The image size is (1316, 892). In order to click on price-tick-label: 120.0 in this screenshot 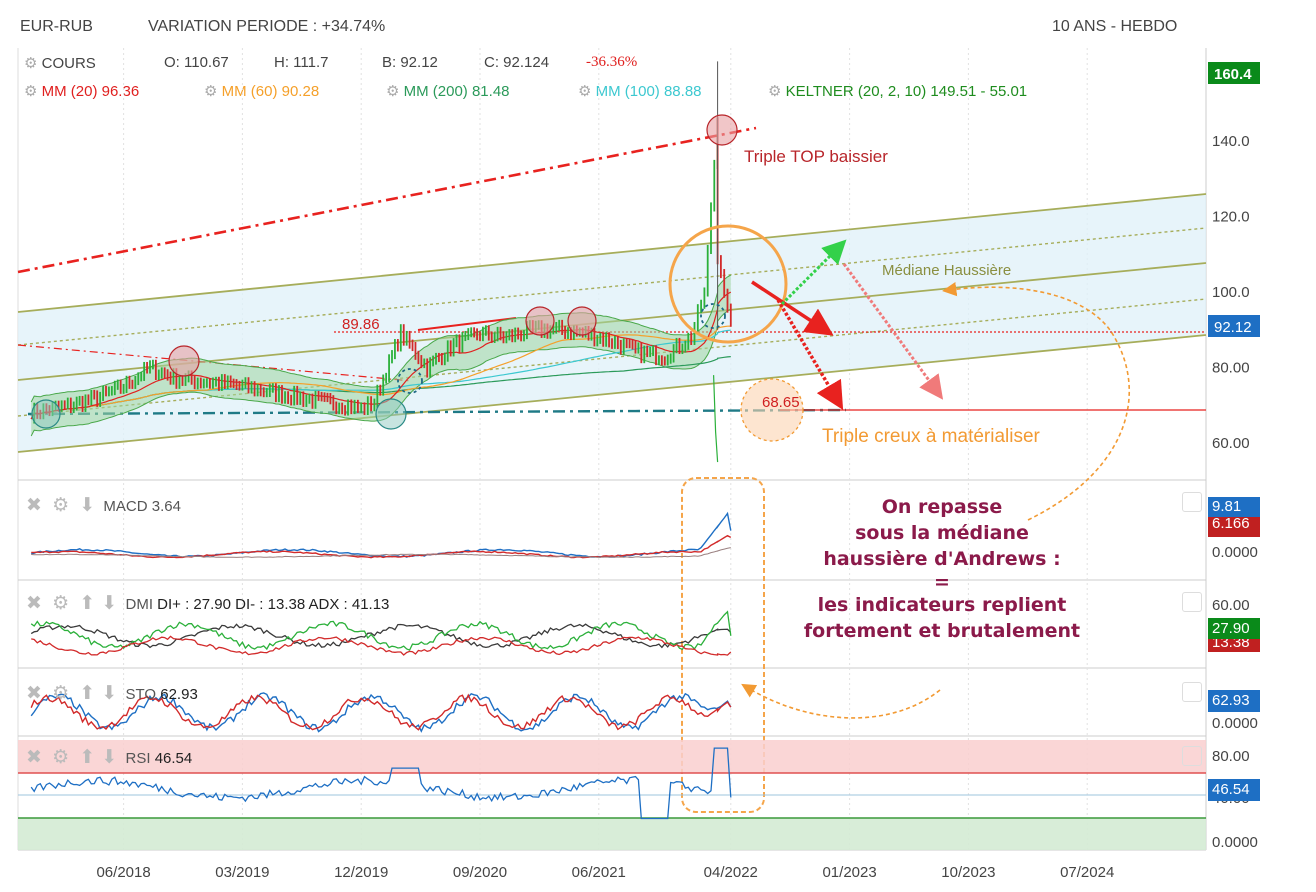, I will do `click(1231, 216)`.